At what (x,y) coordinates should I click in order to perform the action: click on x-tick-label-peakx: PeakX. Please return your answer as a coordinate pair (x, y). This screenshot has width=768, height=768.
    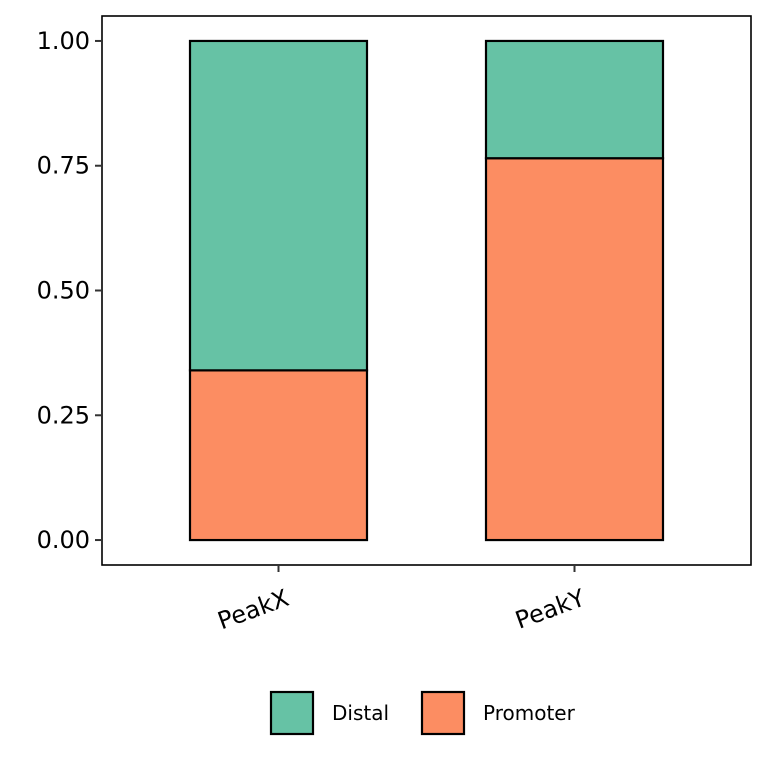
    Looking at the image, I should click on (253, 609).